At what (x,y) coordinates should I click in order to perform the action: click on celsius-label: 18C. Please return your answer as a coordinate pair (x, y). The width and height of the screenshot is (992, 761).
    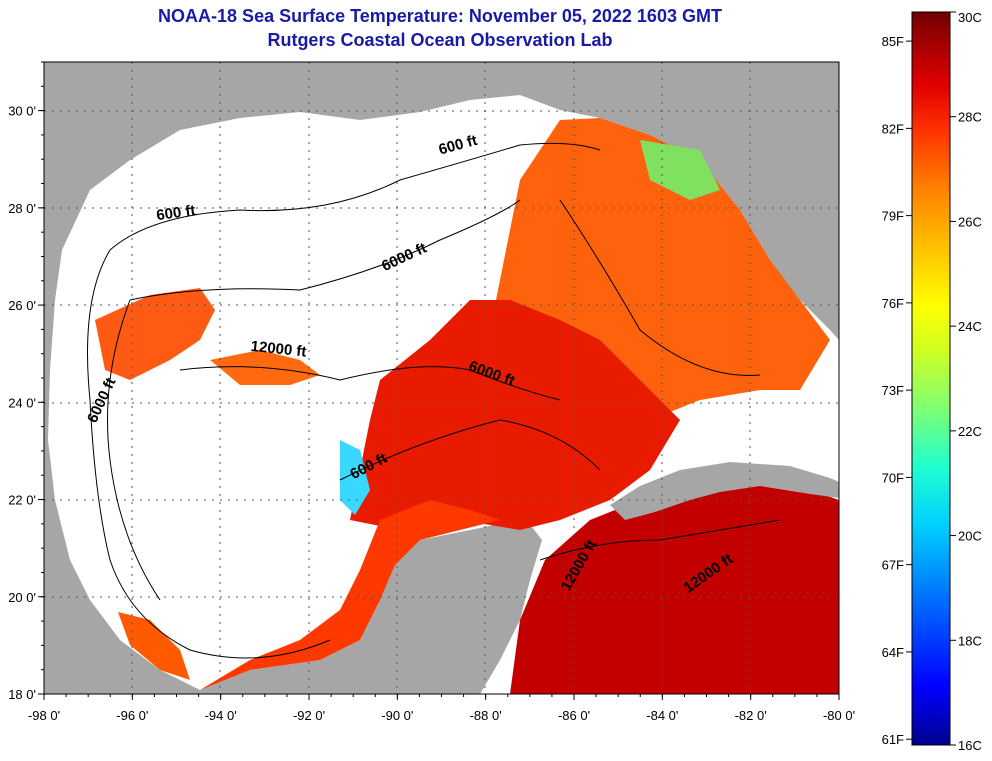
    Looking at the image, I should click on (970, 640).